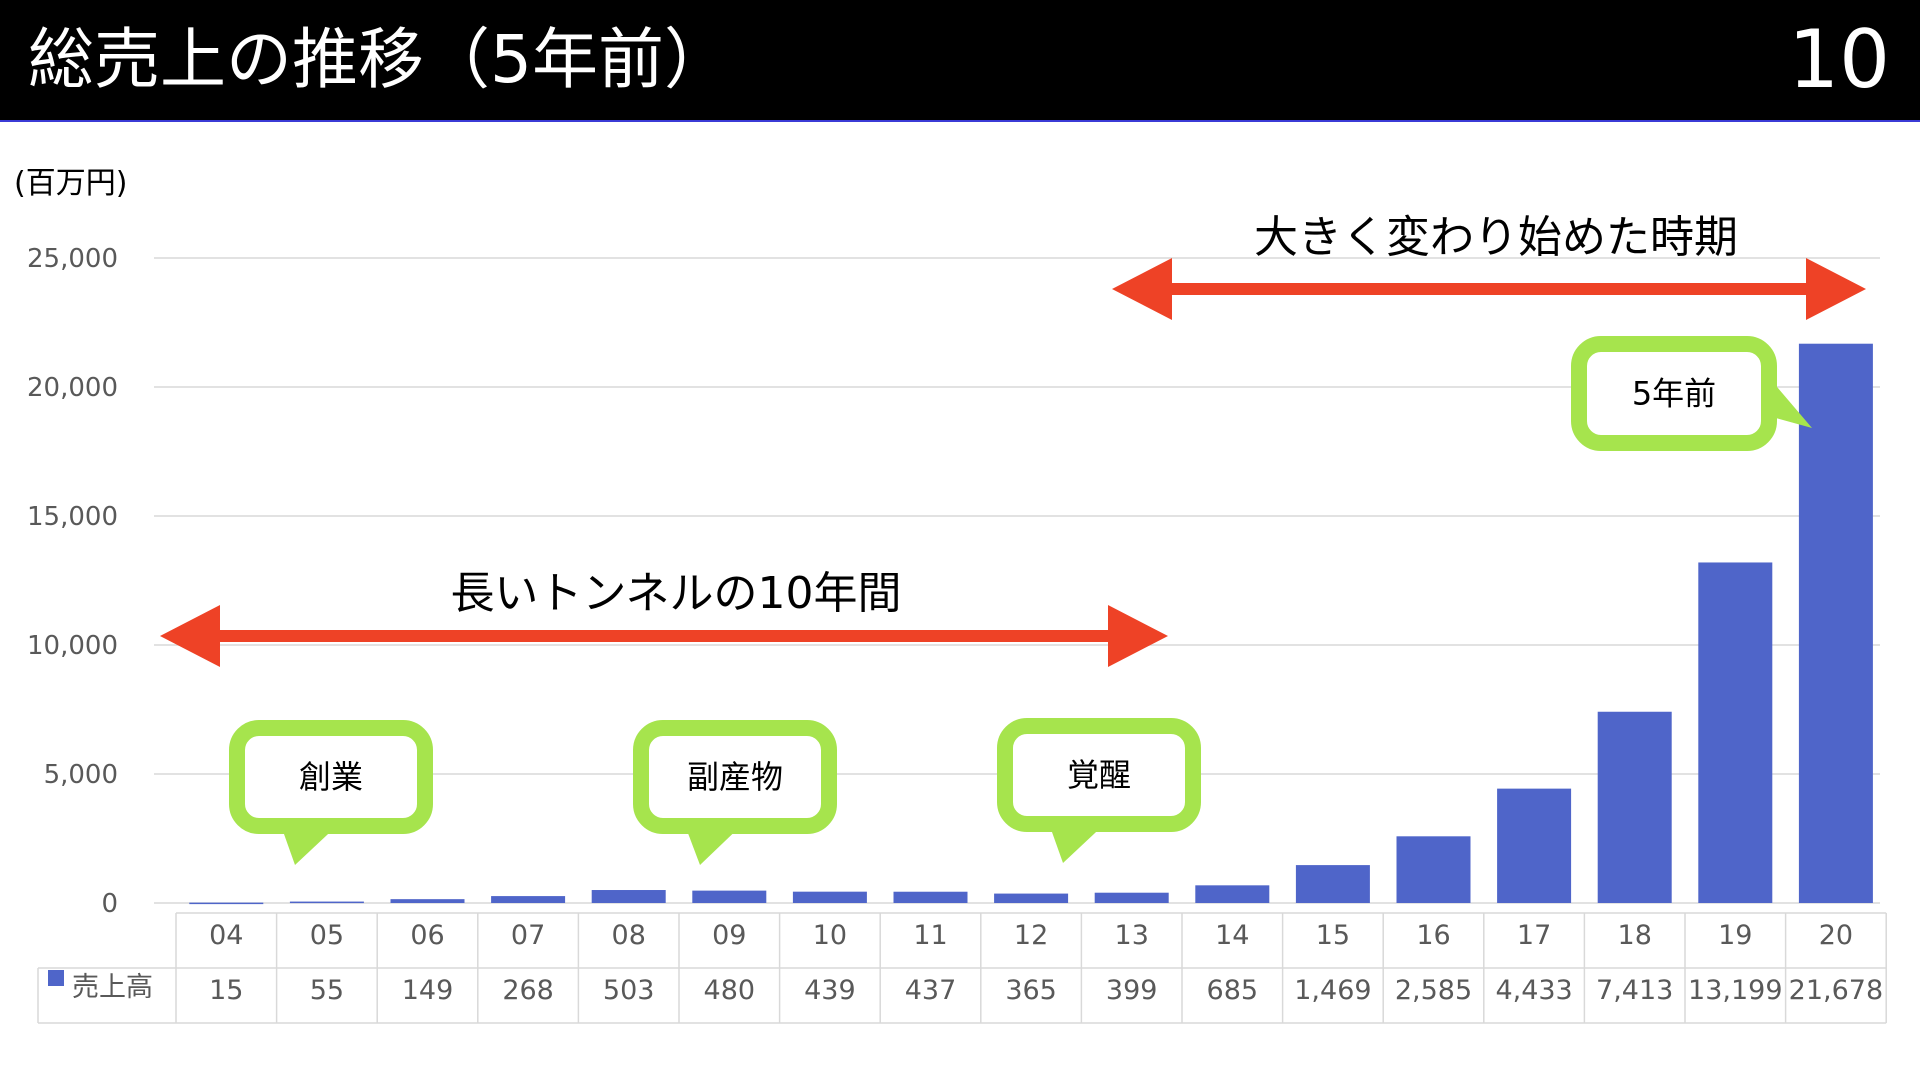  Describe the element at coordinates (1433, 990) in the screenshot. I see `data-label: 2,585` at that location.